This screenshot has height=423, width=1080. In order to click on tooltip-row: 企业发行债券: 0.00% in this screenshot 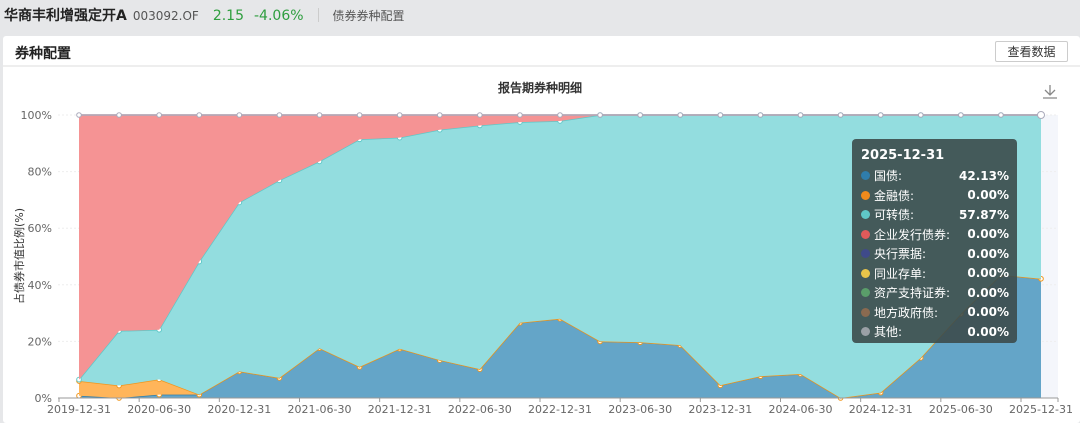, I will do `click(935, 235)`.